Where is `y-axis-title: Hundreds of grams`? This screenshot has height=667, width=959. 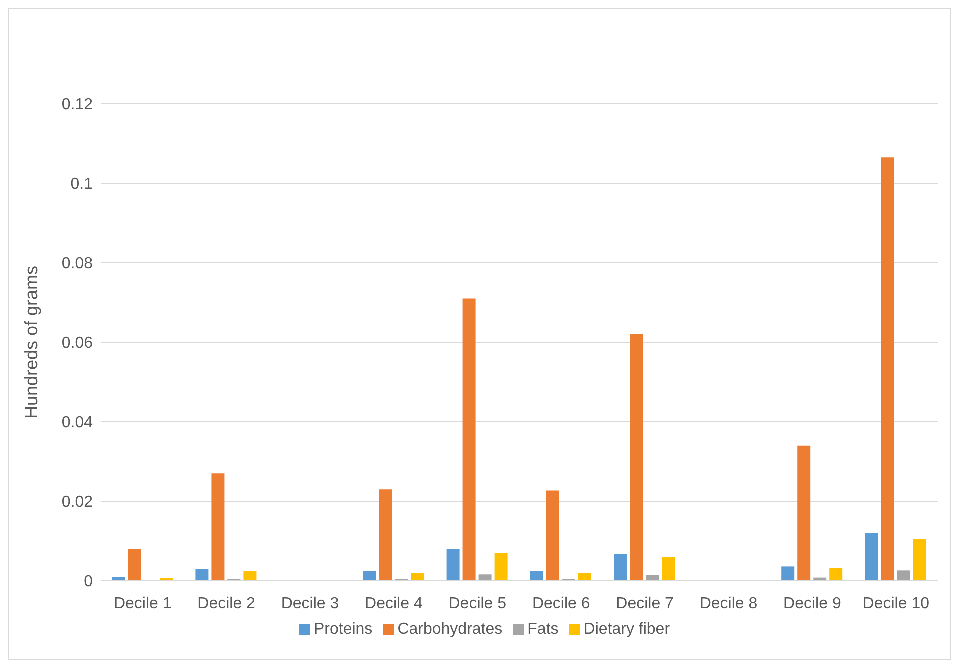 y-axis-title: Hundreds of grams is located at coordinates (31, 343).